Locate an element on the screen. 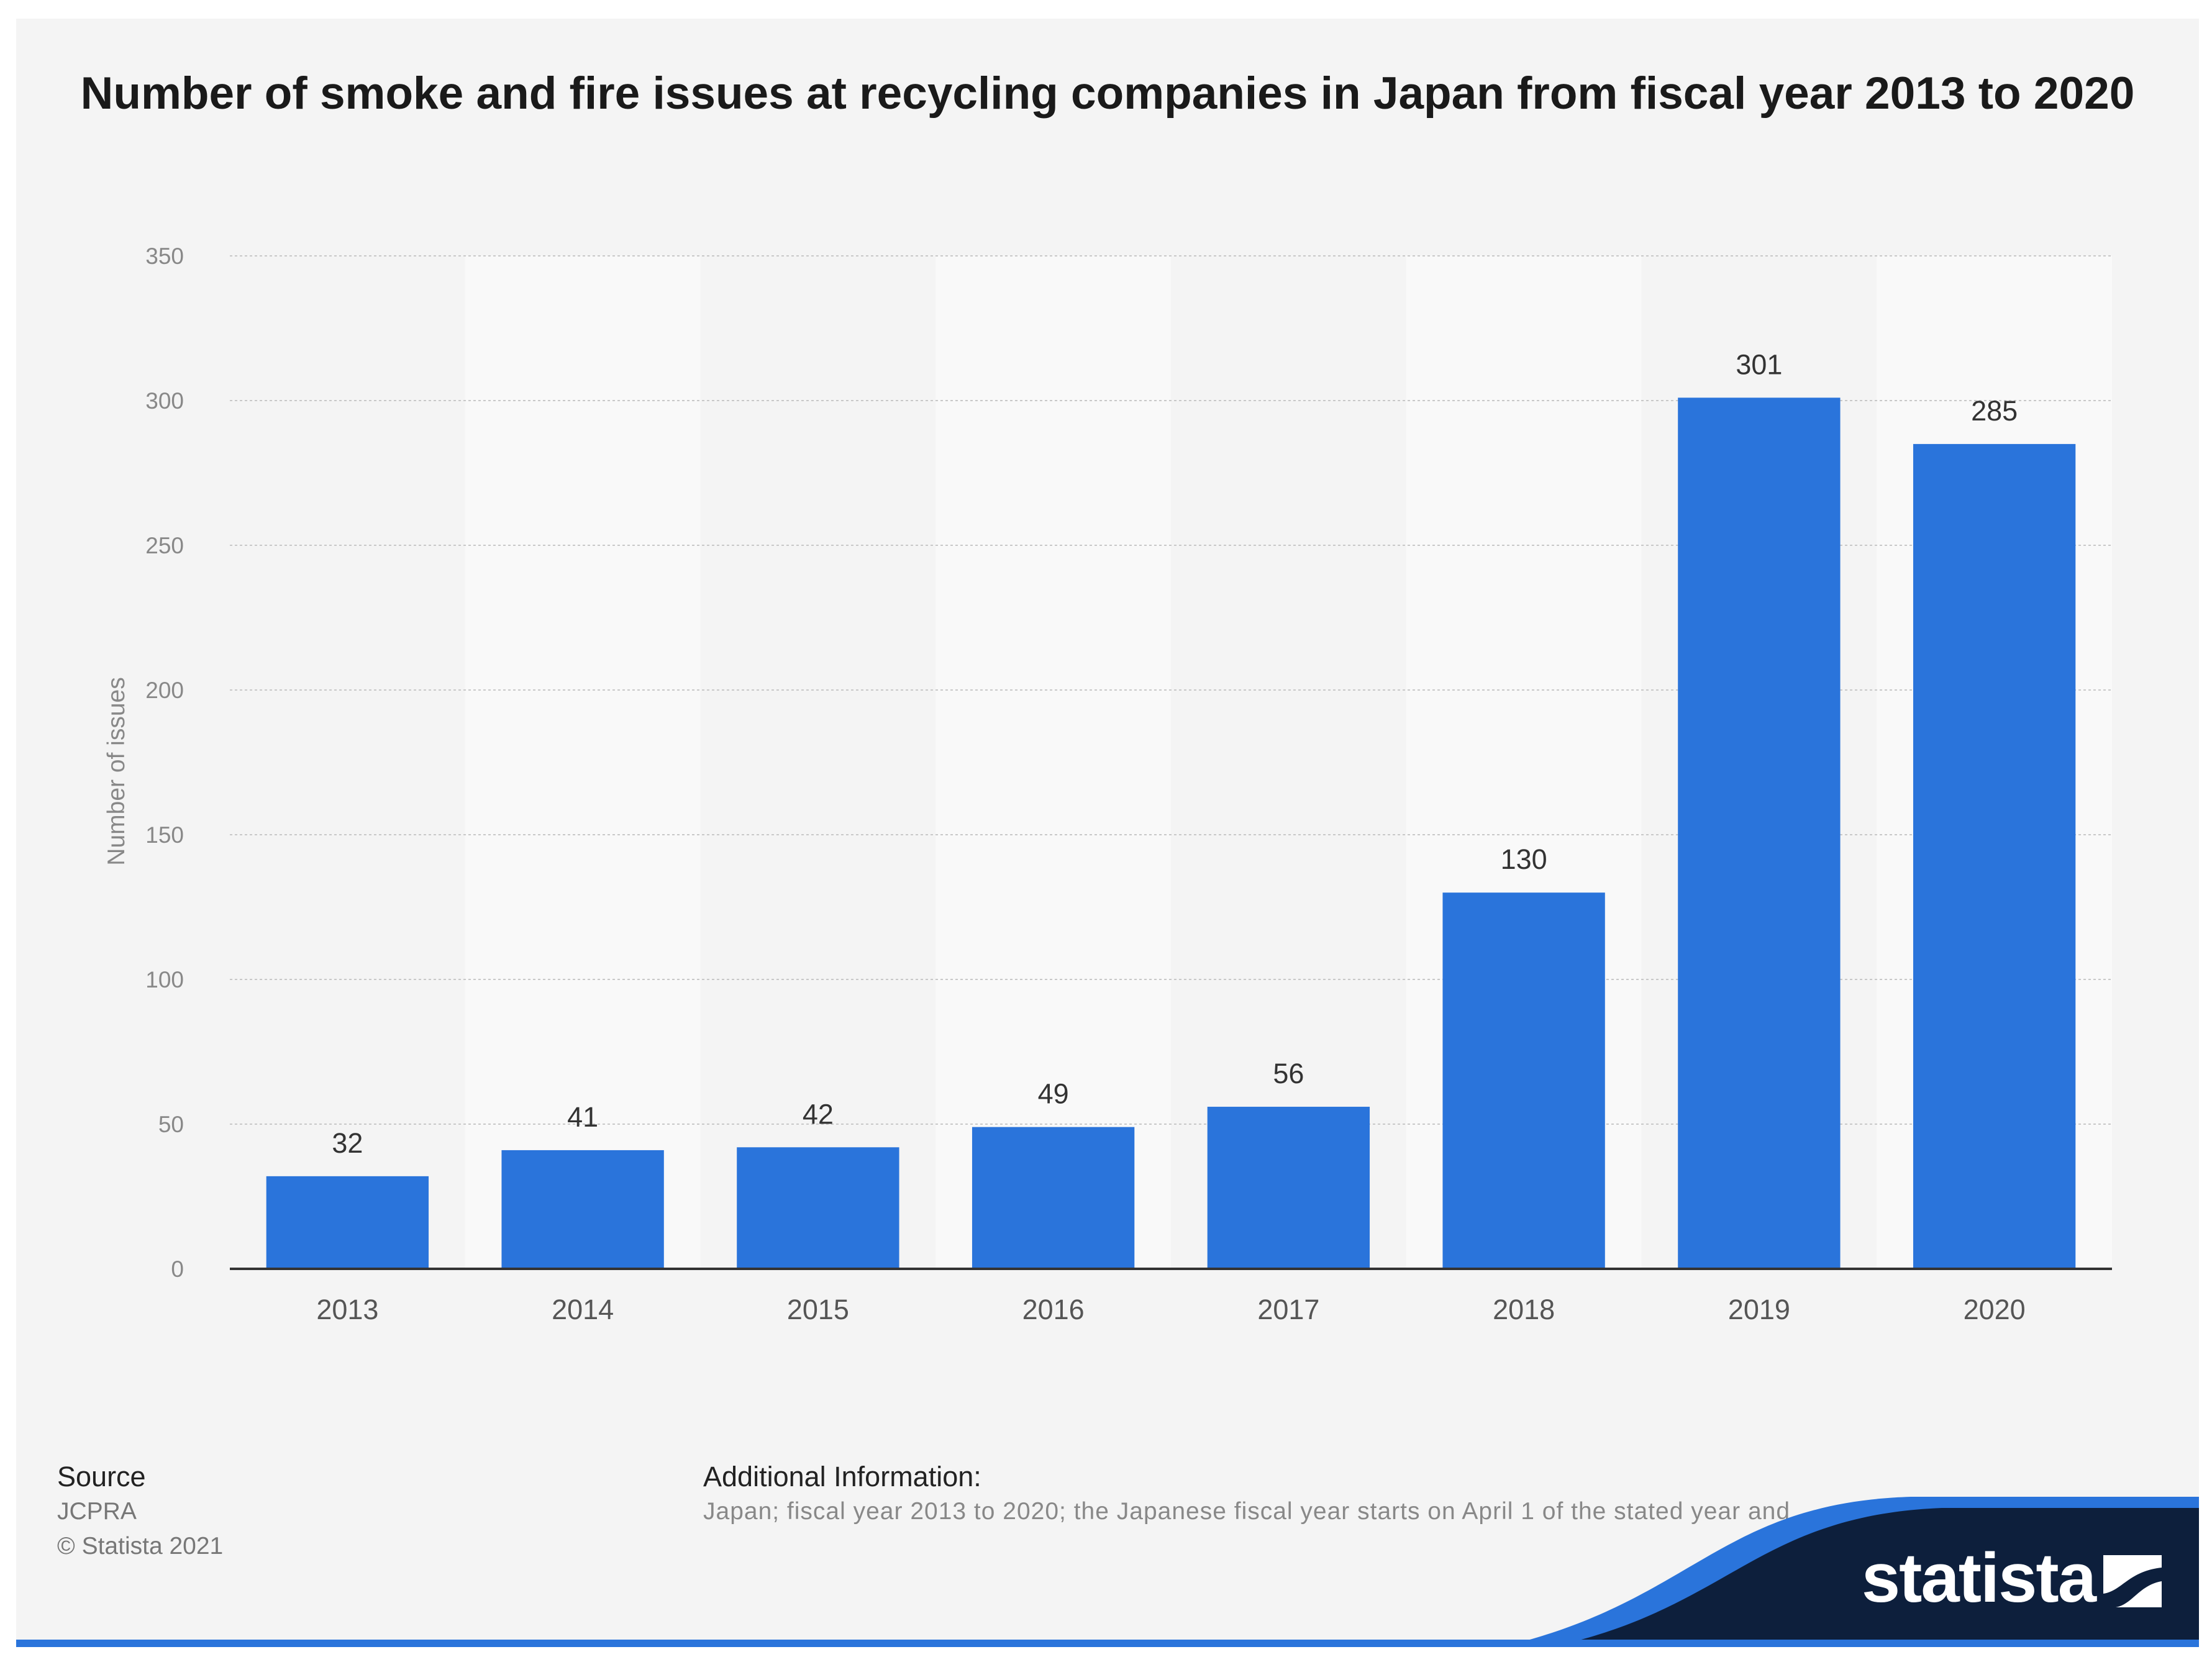 Image resolution: width=2212 pixels, height=1657 pixels. bar-2015 is located at coordinates (818, 1208).